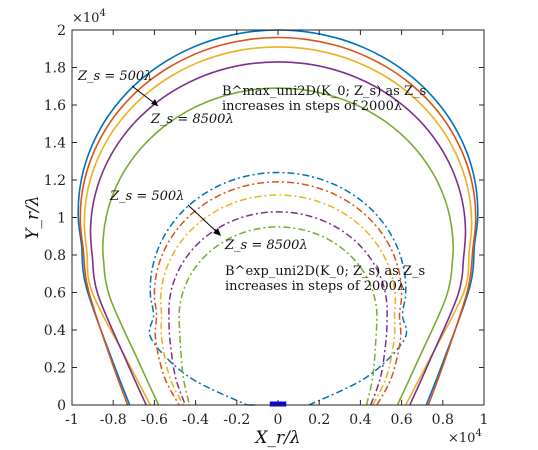  What do you see at coordinates (266, 245) in the screenshot?
I see `exp-zs-end-label: Z_s = 8500λ` at bounding box center [266, 245].